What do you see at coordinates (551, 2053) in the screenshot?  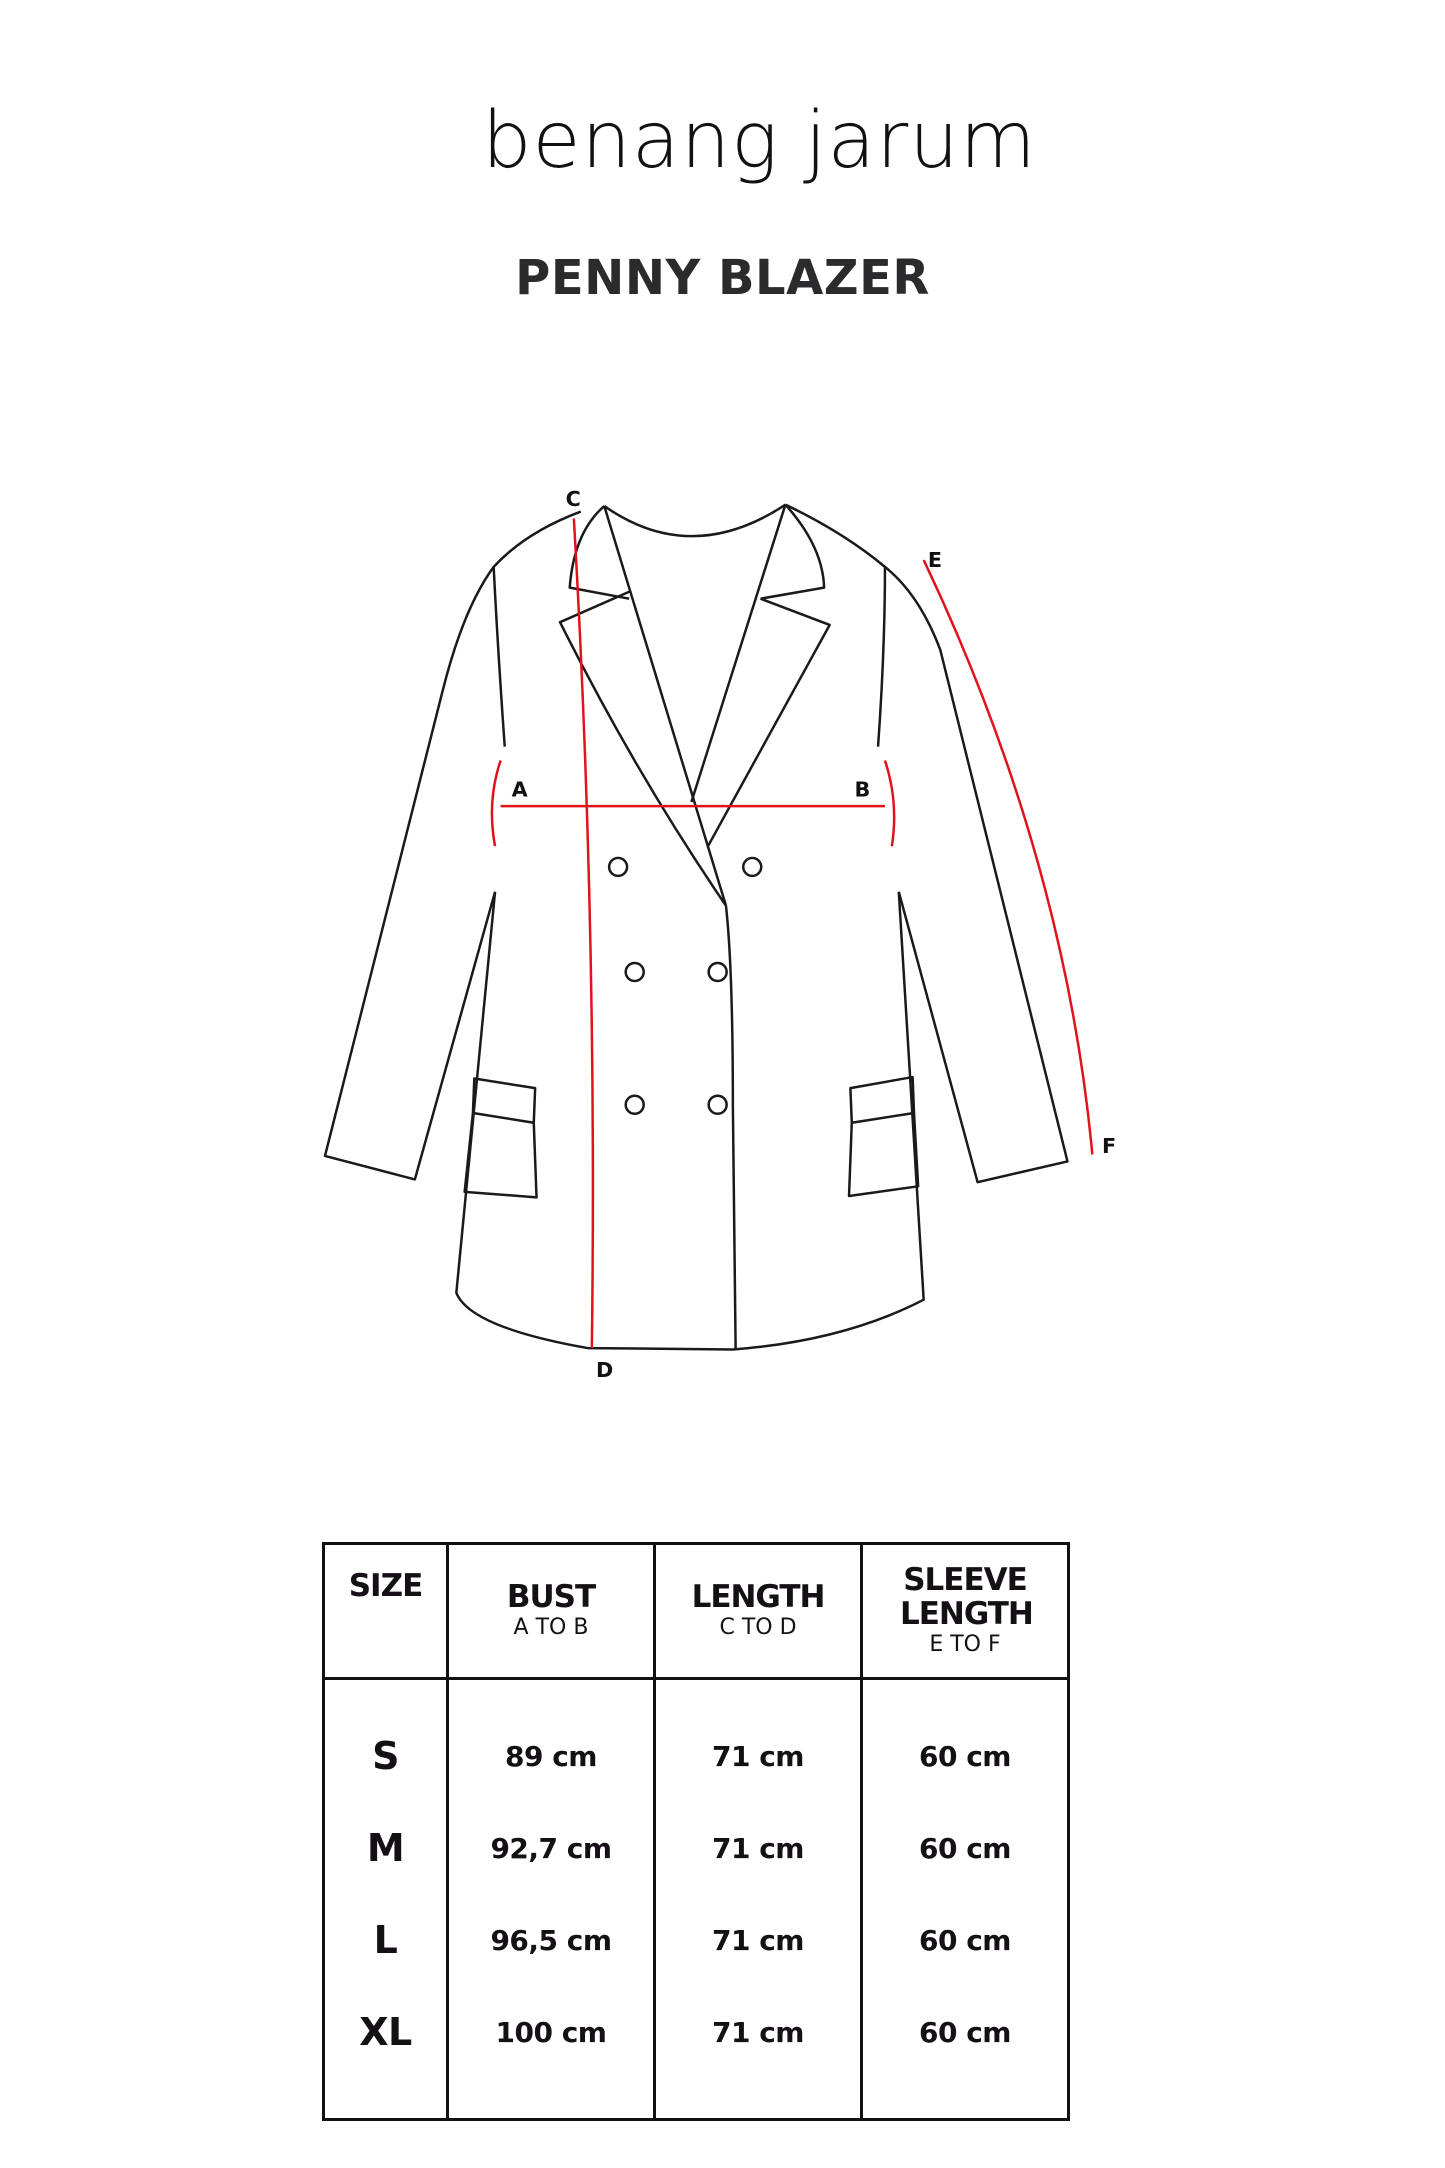 I see `cell-bust: 100 cm` at bounding box center [551, 2053].